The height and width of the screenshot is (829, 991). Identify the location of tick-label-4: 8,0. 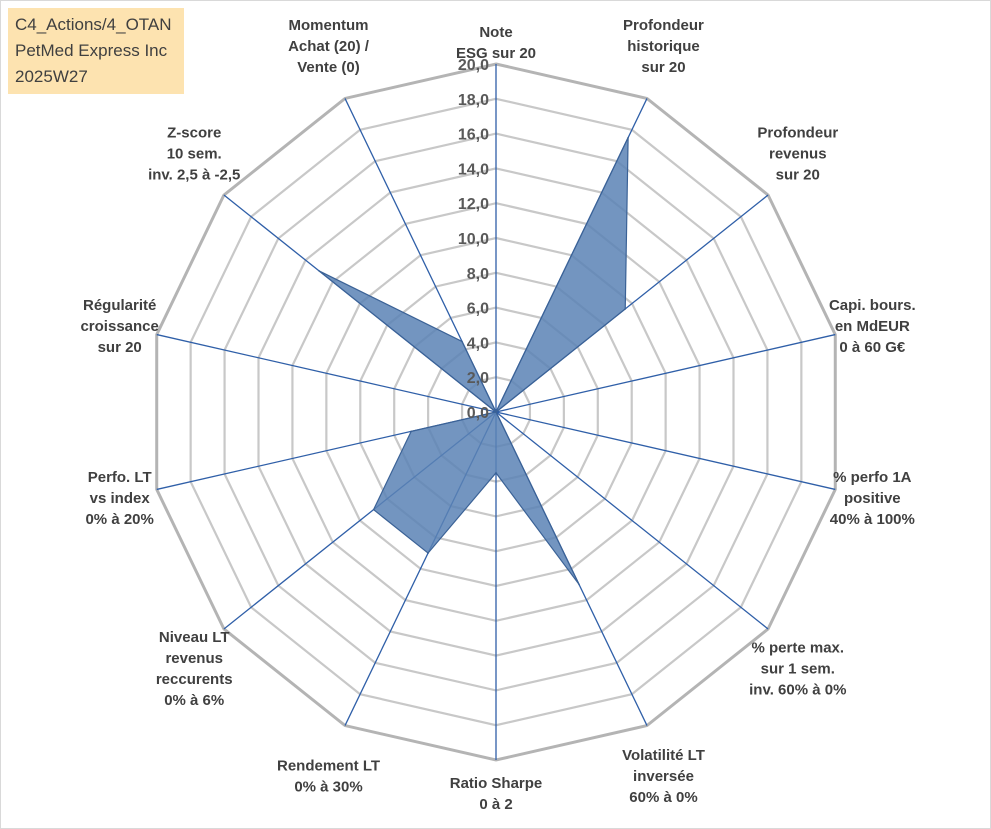
(478, 274).